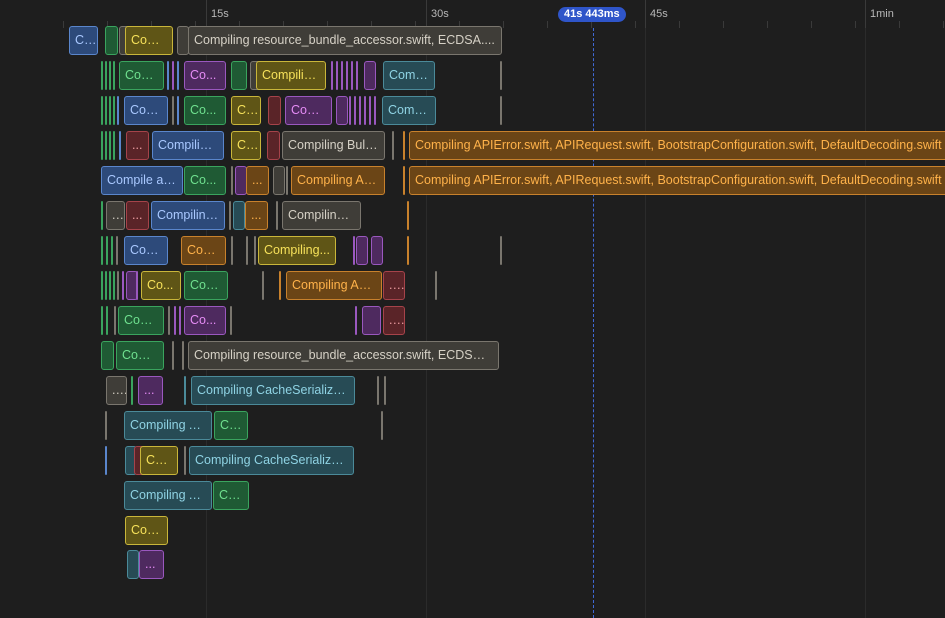 The height and width of the screenshot is (618, 945). What do you see at coordinates (593, 323) in the screenshot?
I see `time-cursor-line` at bounding box center [593, 323].